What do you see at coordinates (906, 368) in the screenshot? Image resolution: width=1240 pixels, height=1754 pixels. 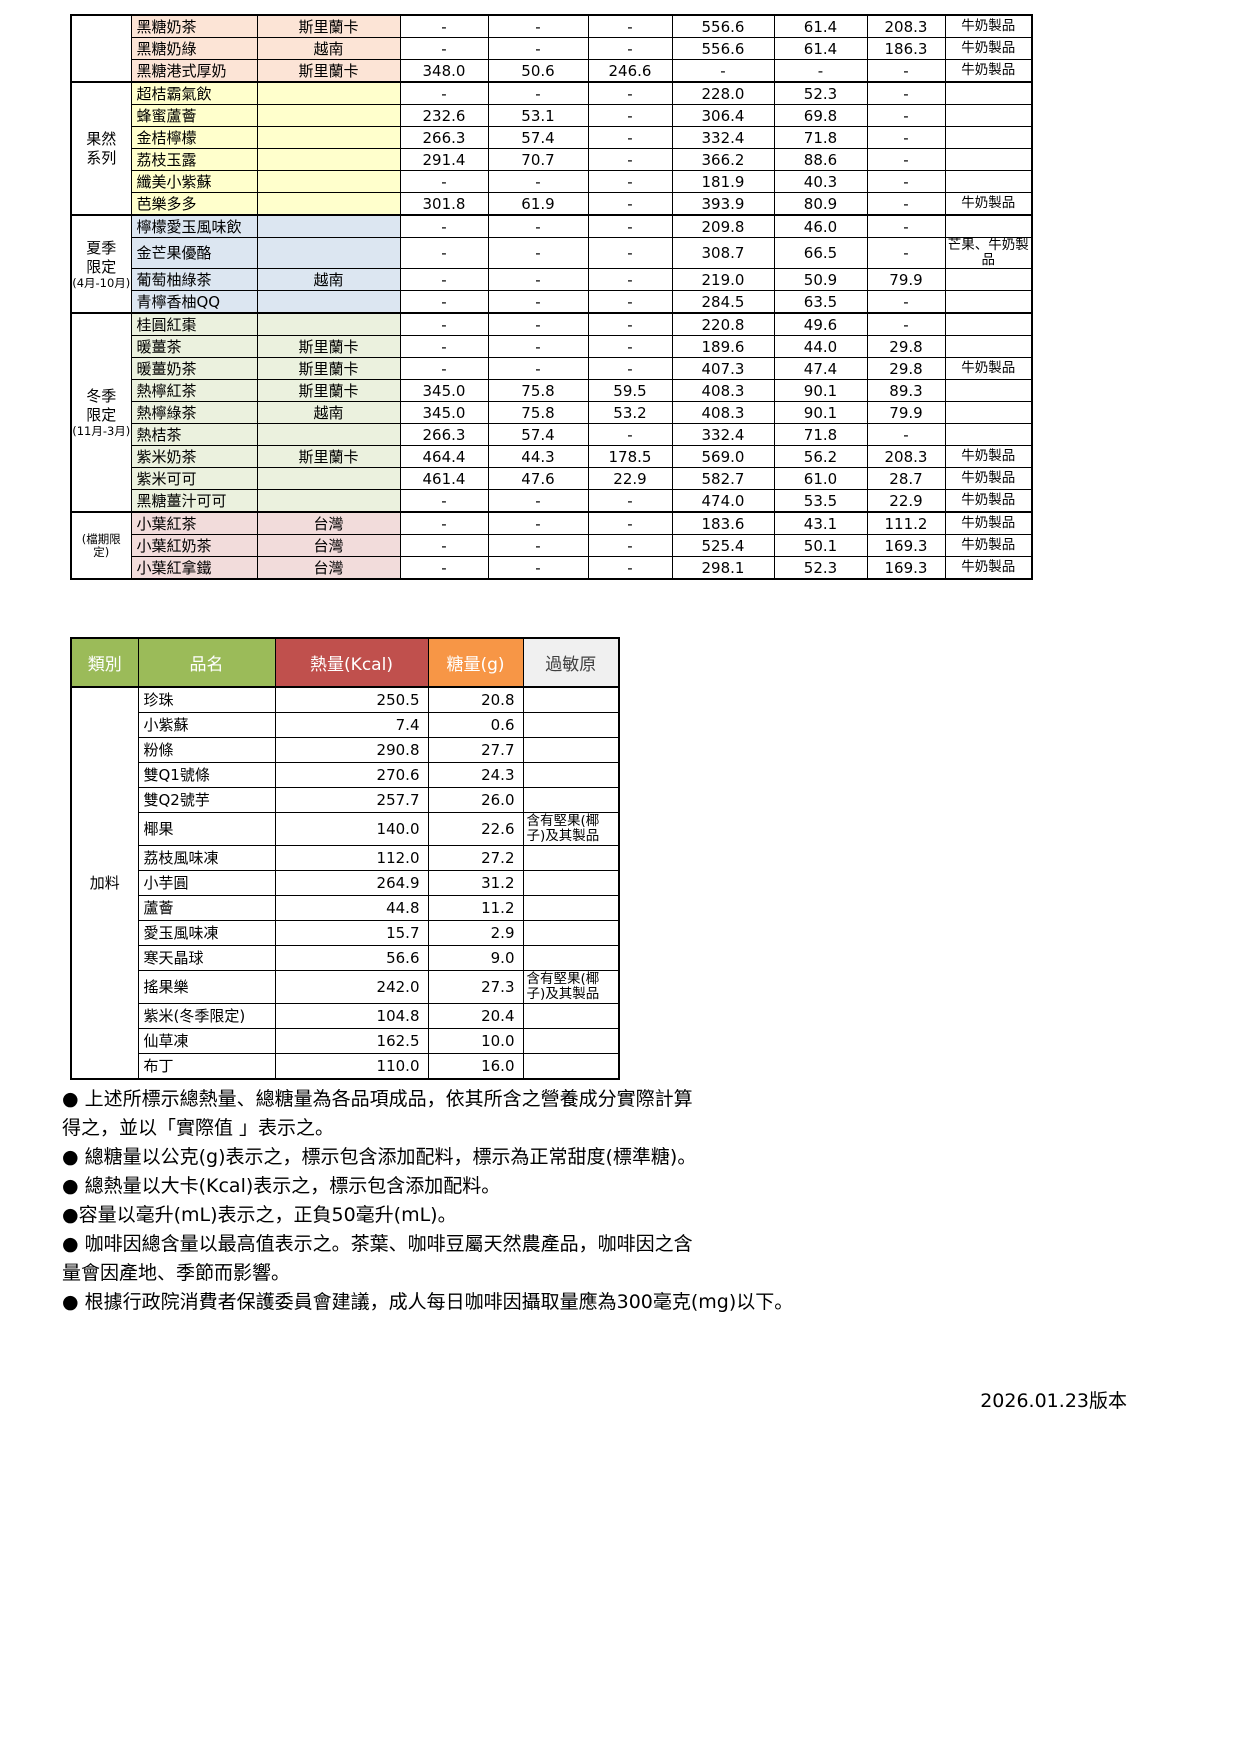 I see `value-cell: 29.8` at bounding box center [906, 368].